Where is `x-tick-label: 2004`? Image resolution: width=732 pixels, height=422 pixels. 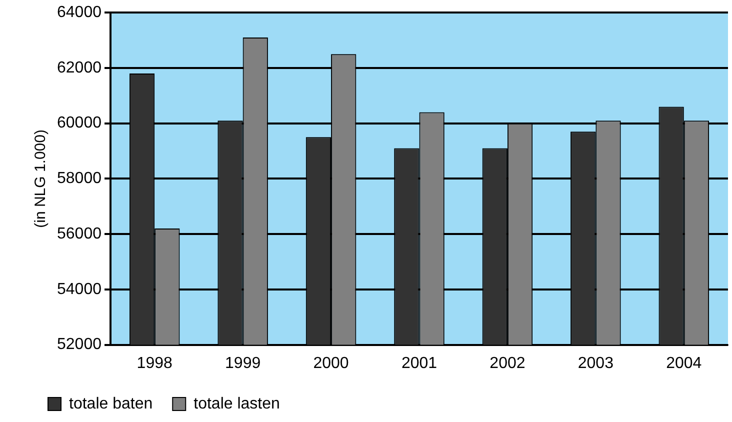 x-tick-label: 2004 is located at coordinates (684, 363).